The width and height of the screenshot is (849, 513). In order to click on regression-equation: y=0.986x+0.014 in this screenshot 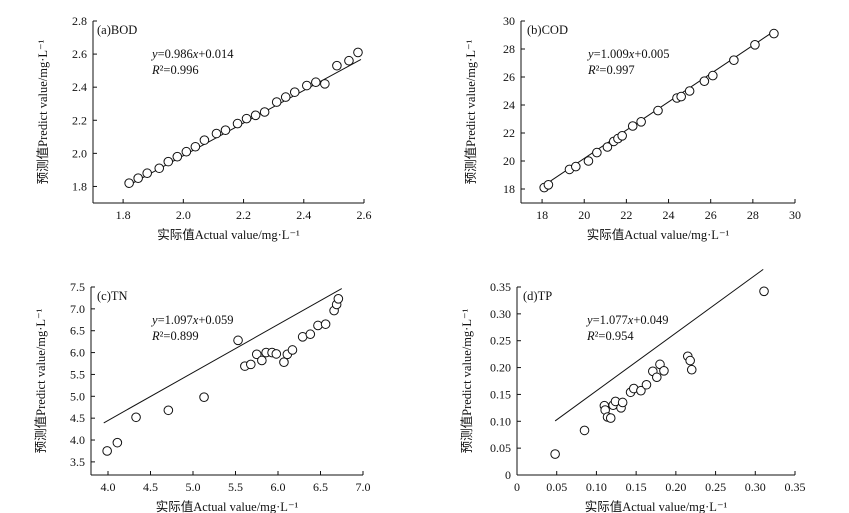, I will do `click(192, 54)`.